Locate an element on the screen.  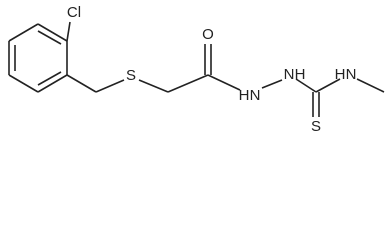
atom-label: O is located at coordinates (208, 34).